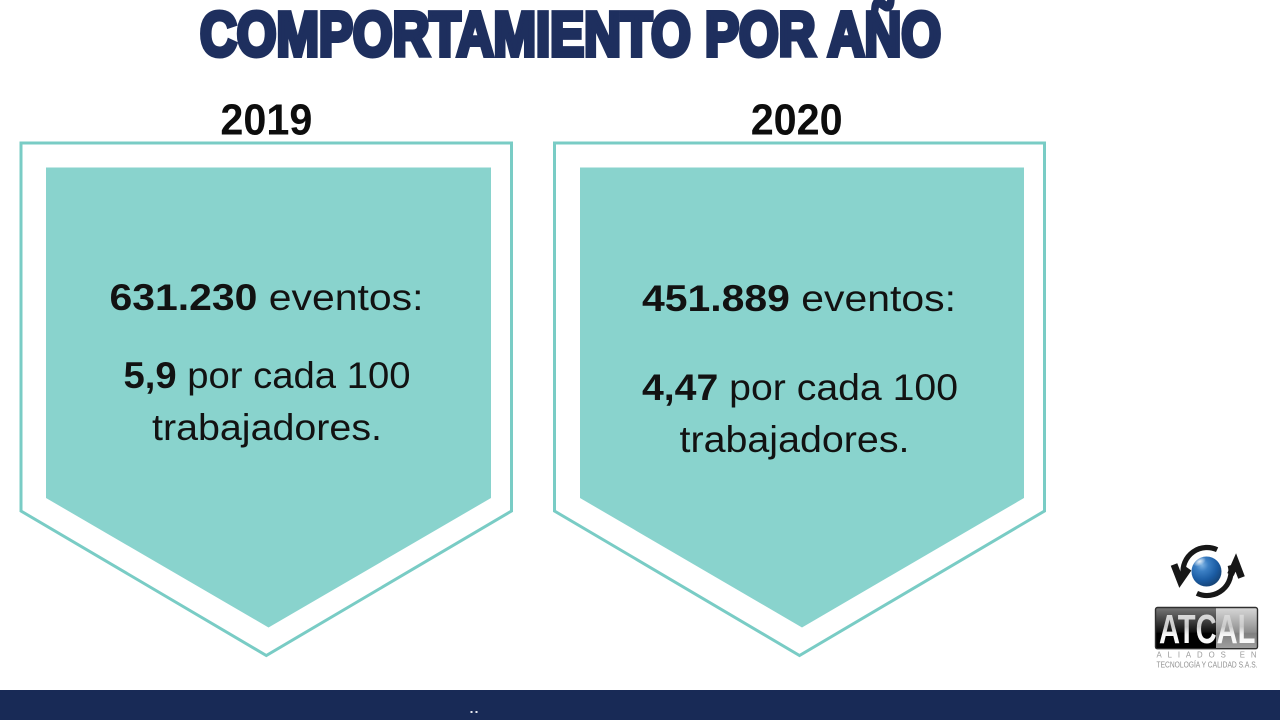 This screenshot has width=1280, height=720. Describe the element at coordinates (1207, 665) in the screenshot. I see `svg-text: TECNOLOGÍA Y CALIDAD S.A.S.` at that location.